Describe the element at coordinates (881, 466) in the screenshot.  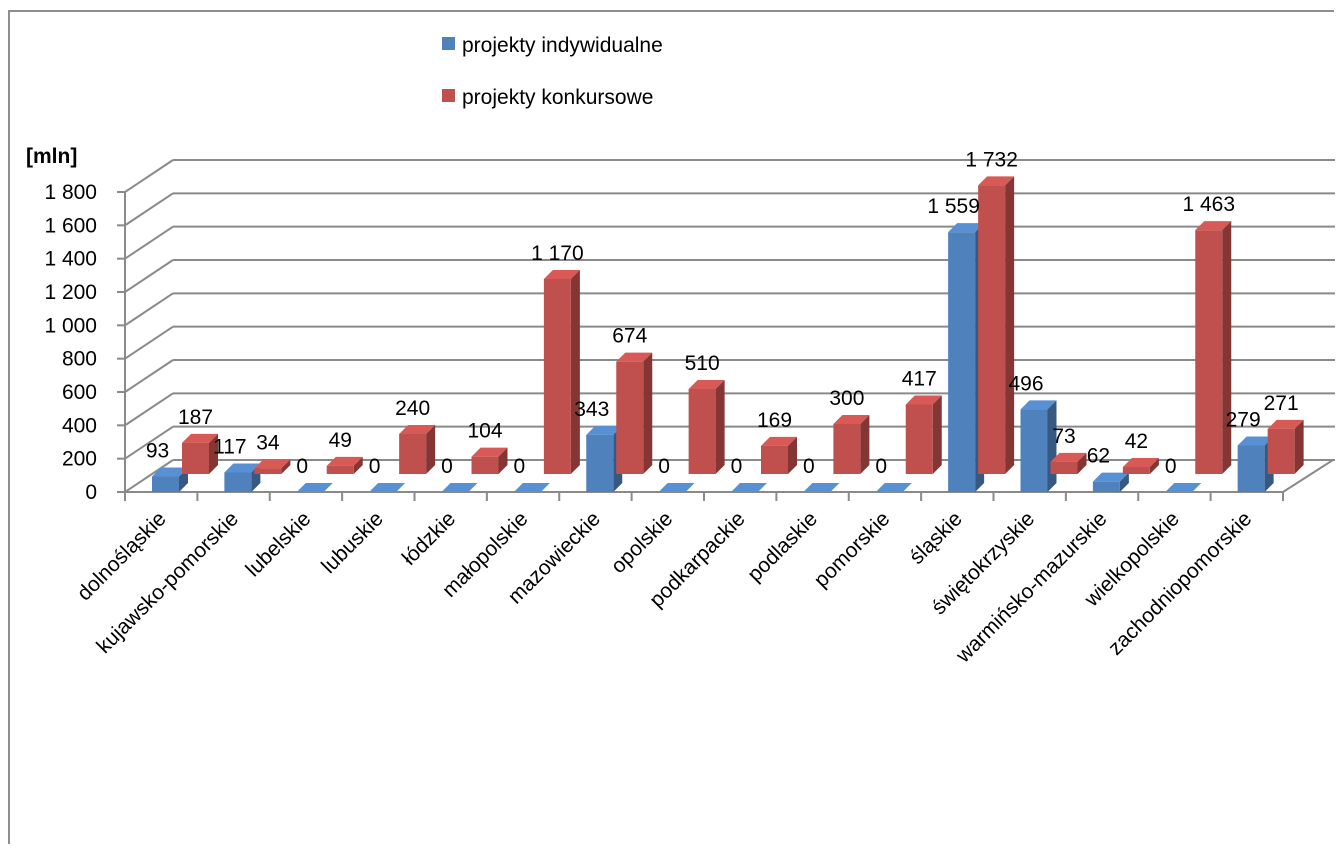
I see `data-label-indywidualne-pomorskie: 0` at that location.